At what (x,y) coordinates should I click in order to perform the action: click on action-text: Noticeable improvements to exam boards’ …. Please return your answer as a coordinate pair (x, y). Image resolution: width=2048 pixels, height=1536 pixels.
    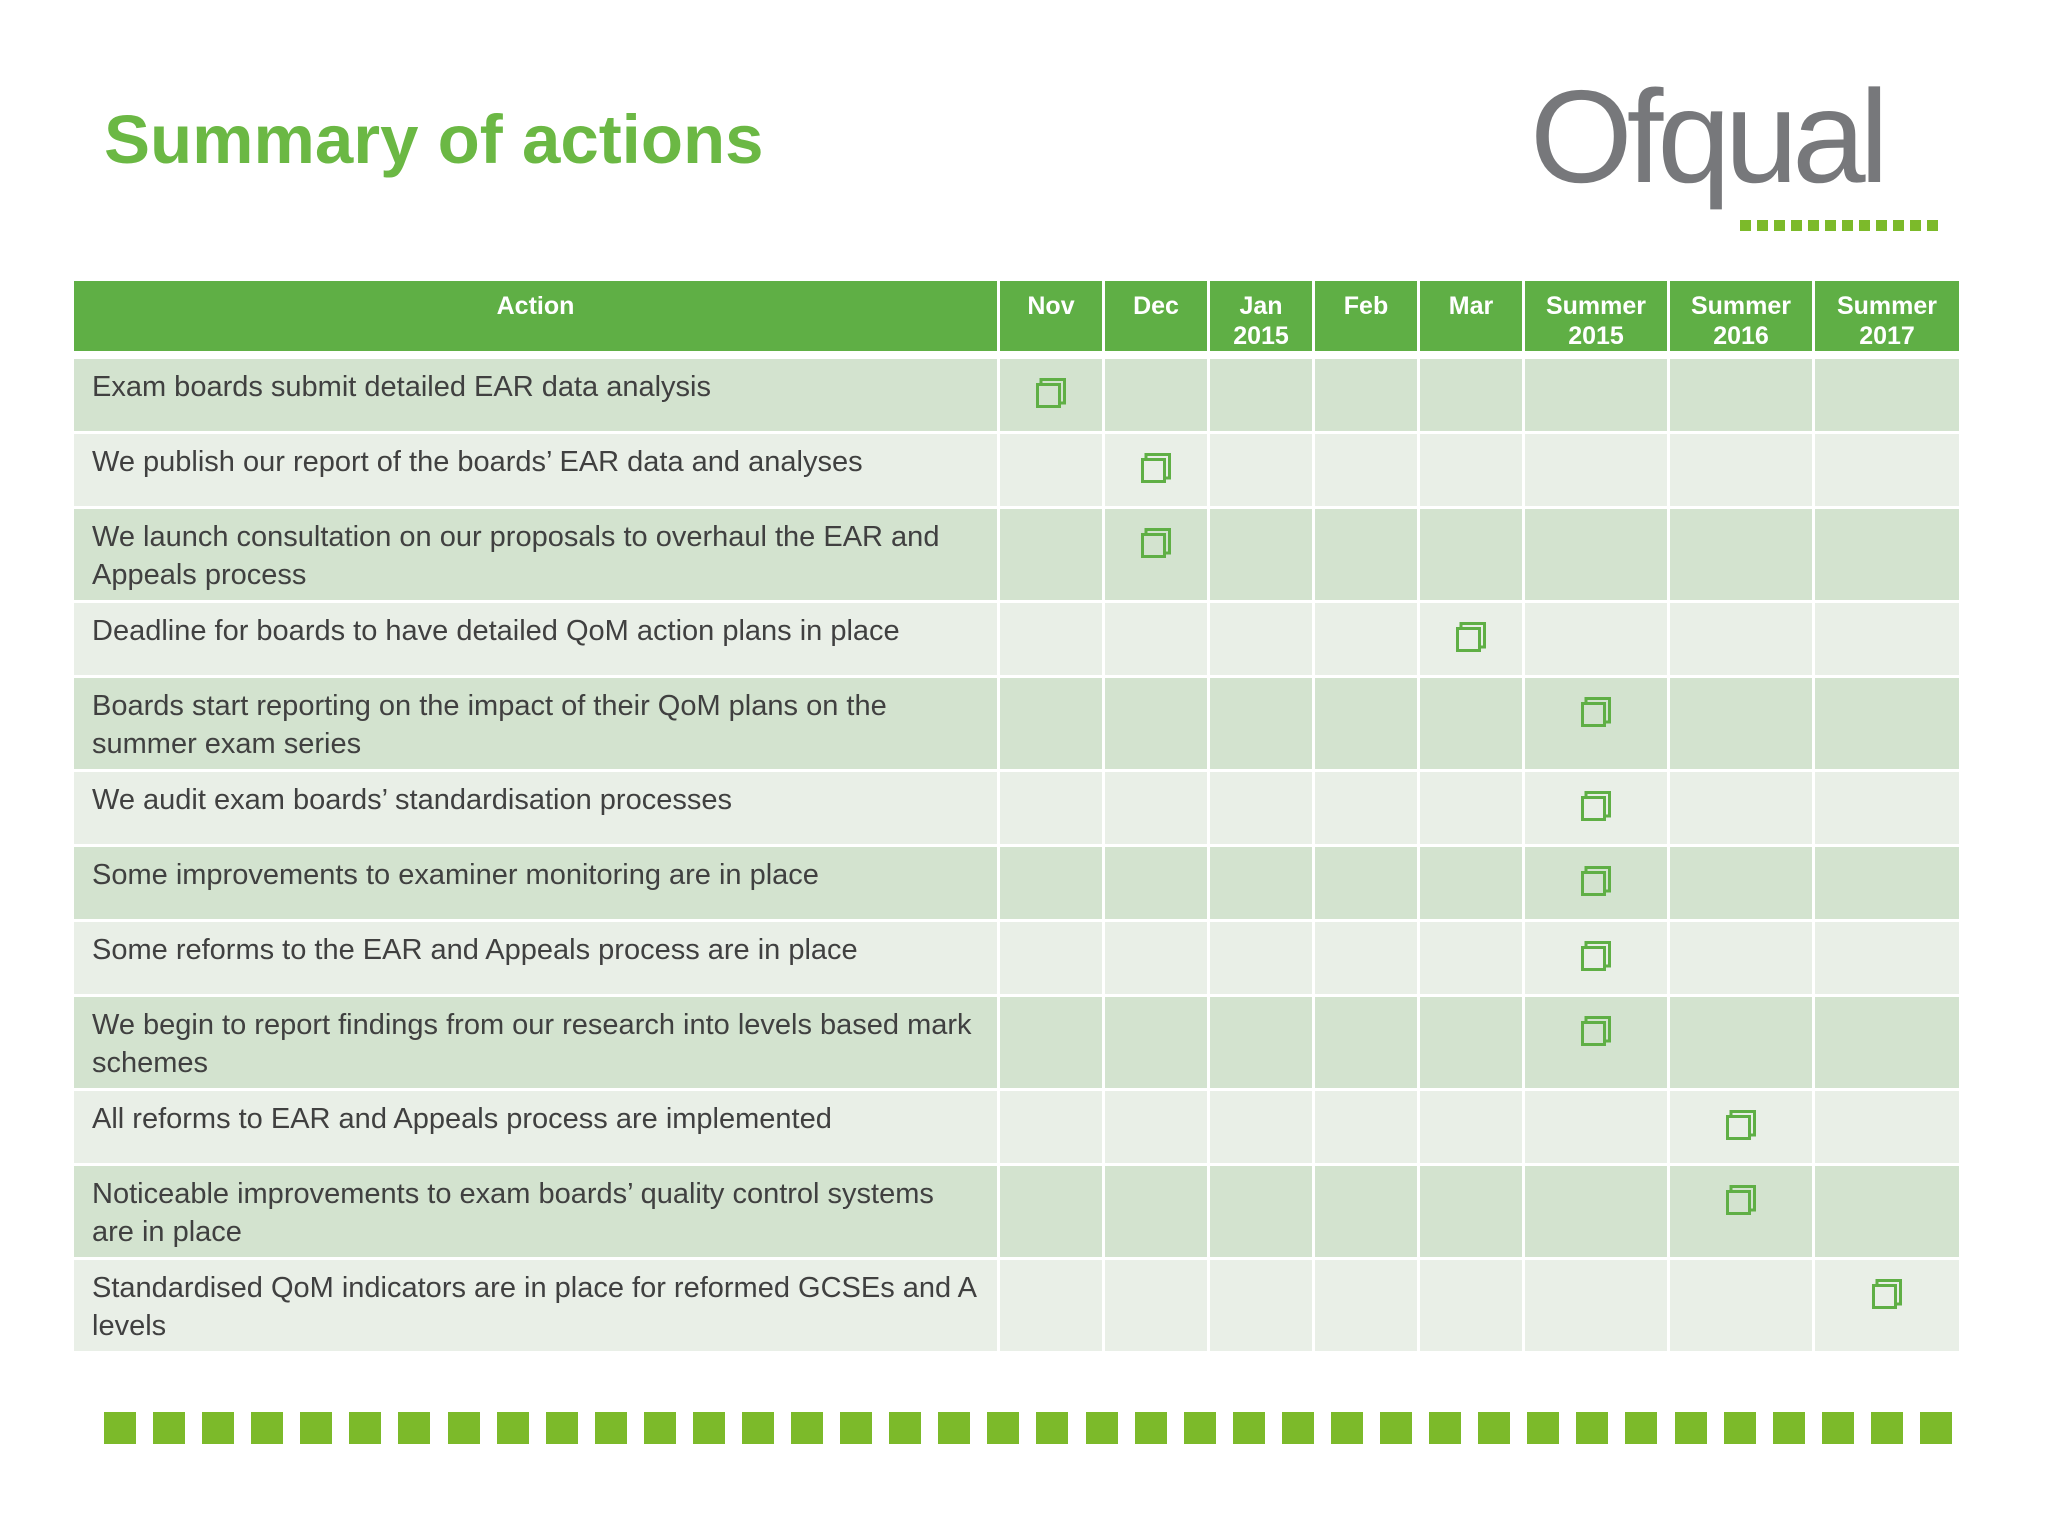
    Looking at the image, I should click on (537, 1213).